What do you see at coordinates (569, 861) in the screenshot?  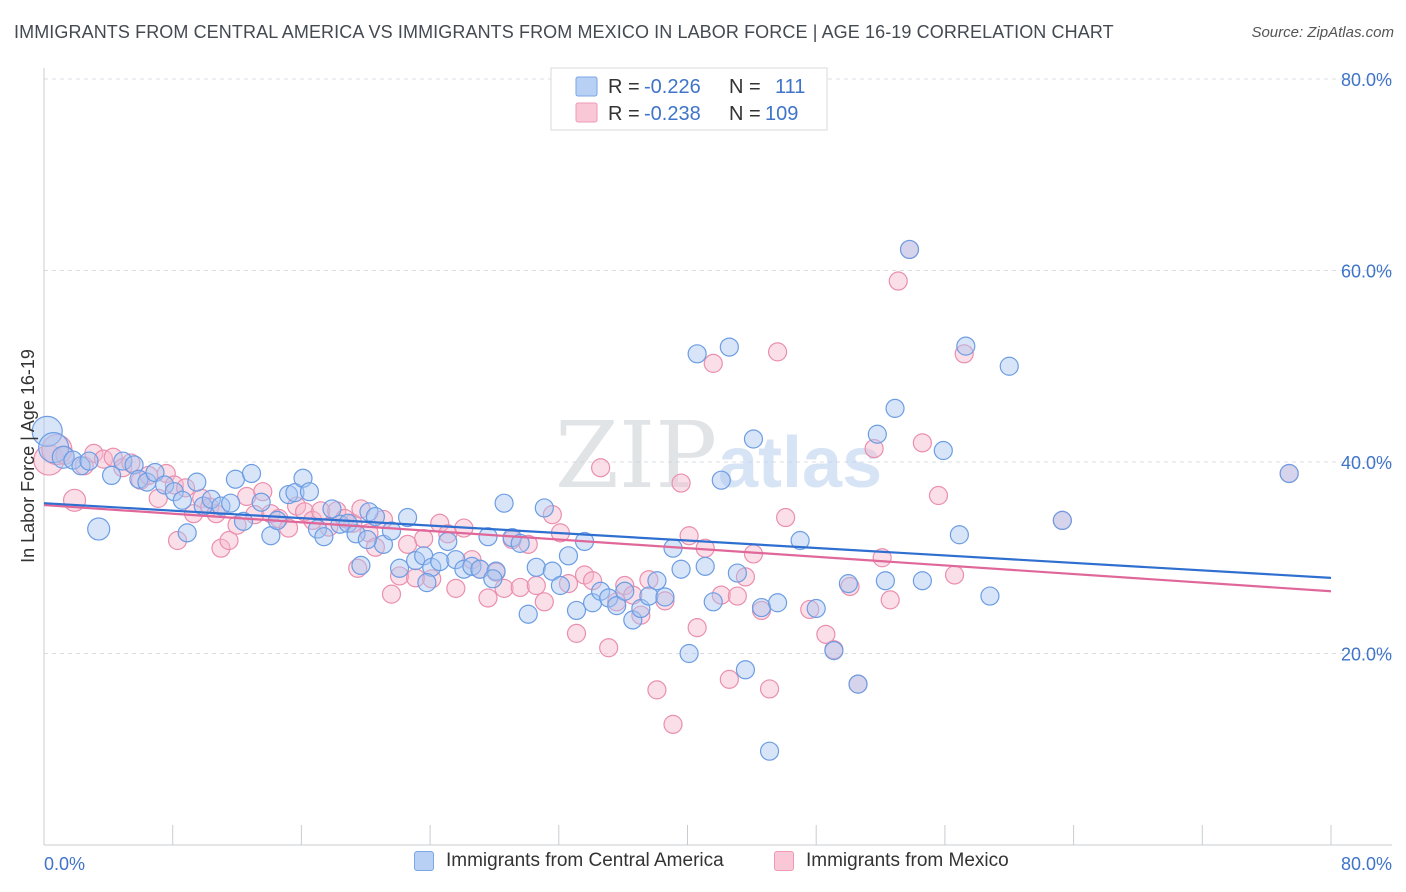 I see `legend-item-central-america: Immigrants from Central America` at bounding box center [569, 861].